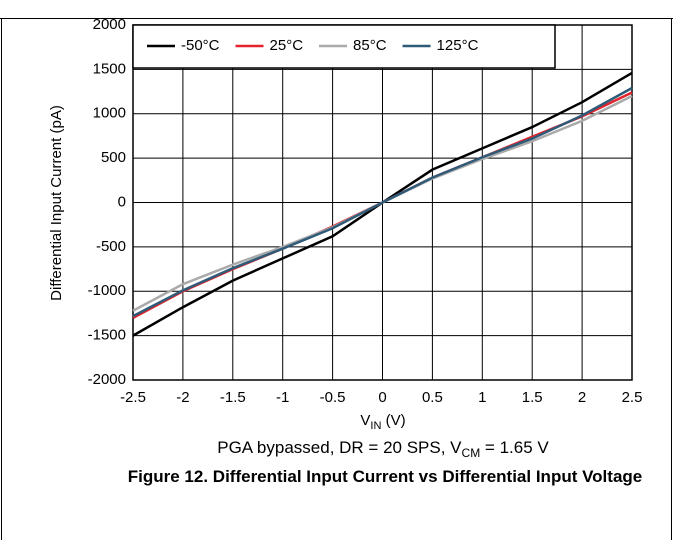 The image size is (673, 540). I want to click on x-tick-label: -1.5, so click(233, 397).